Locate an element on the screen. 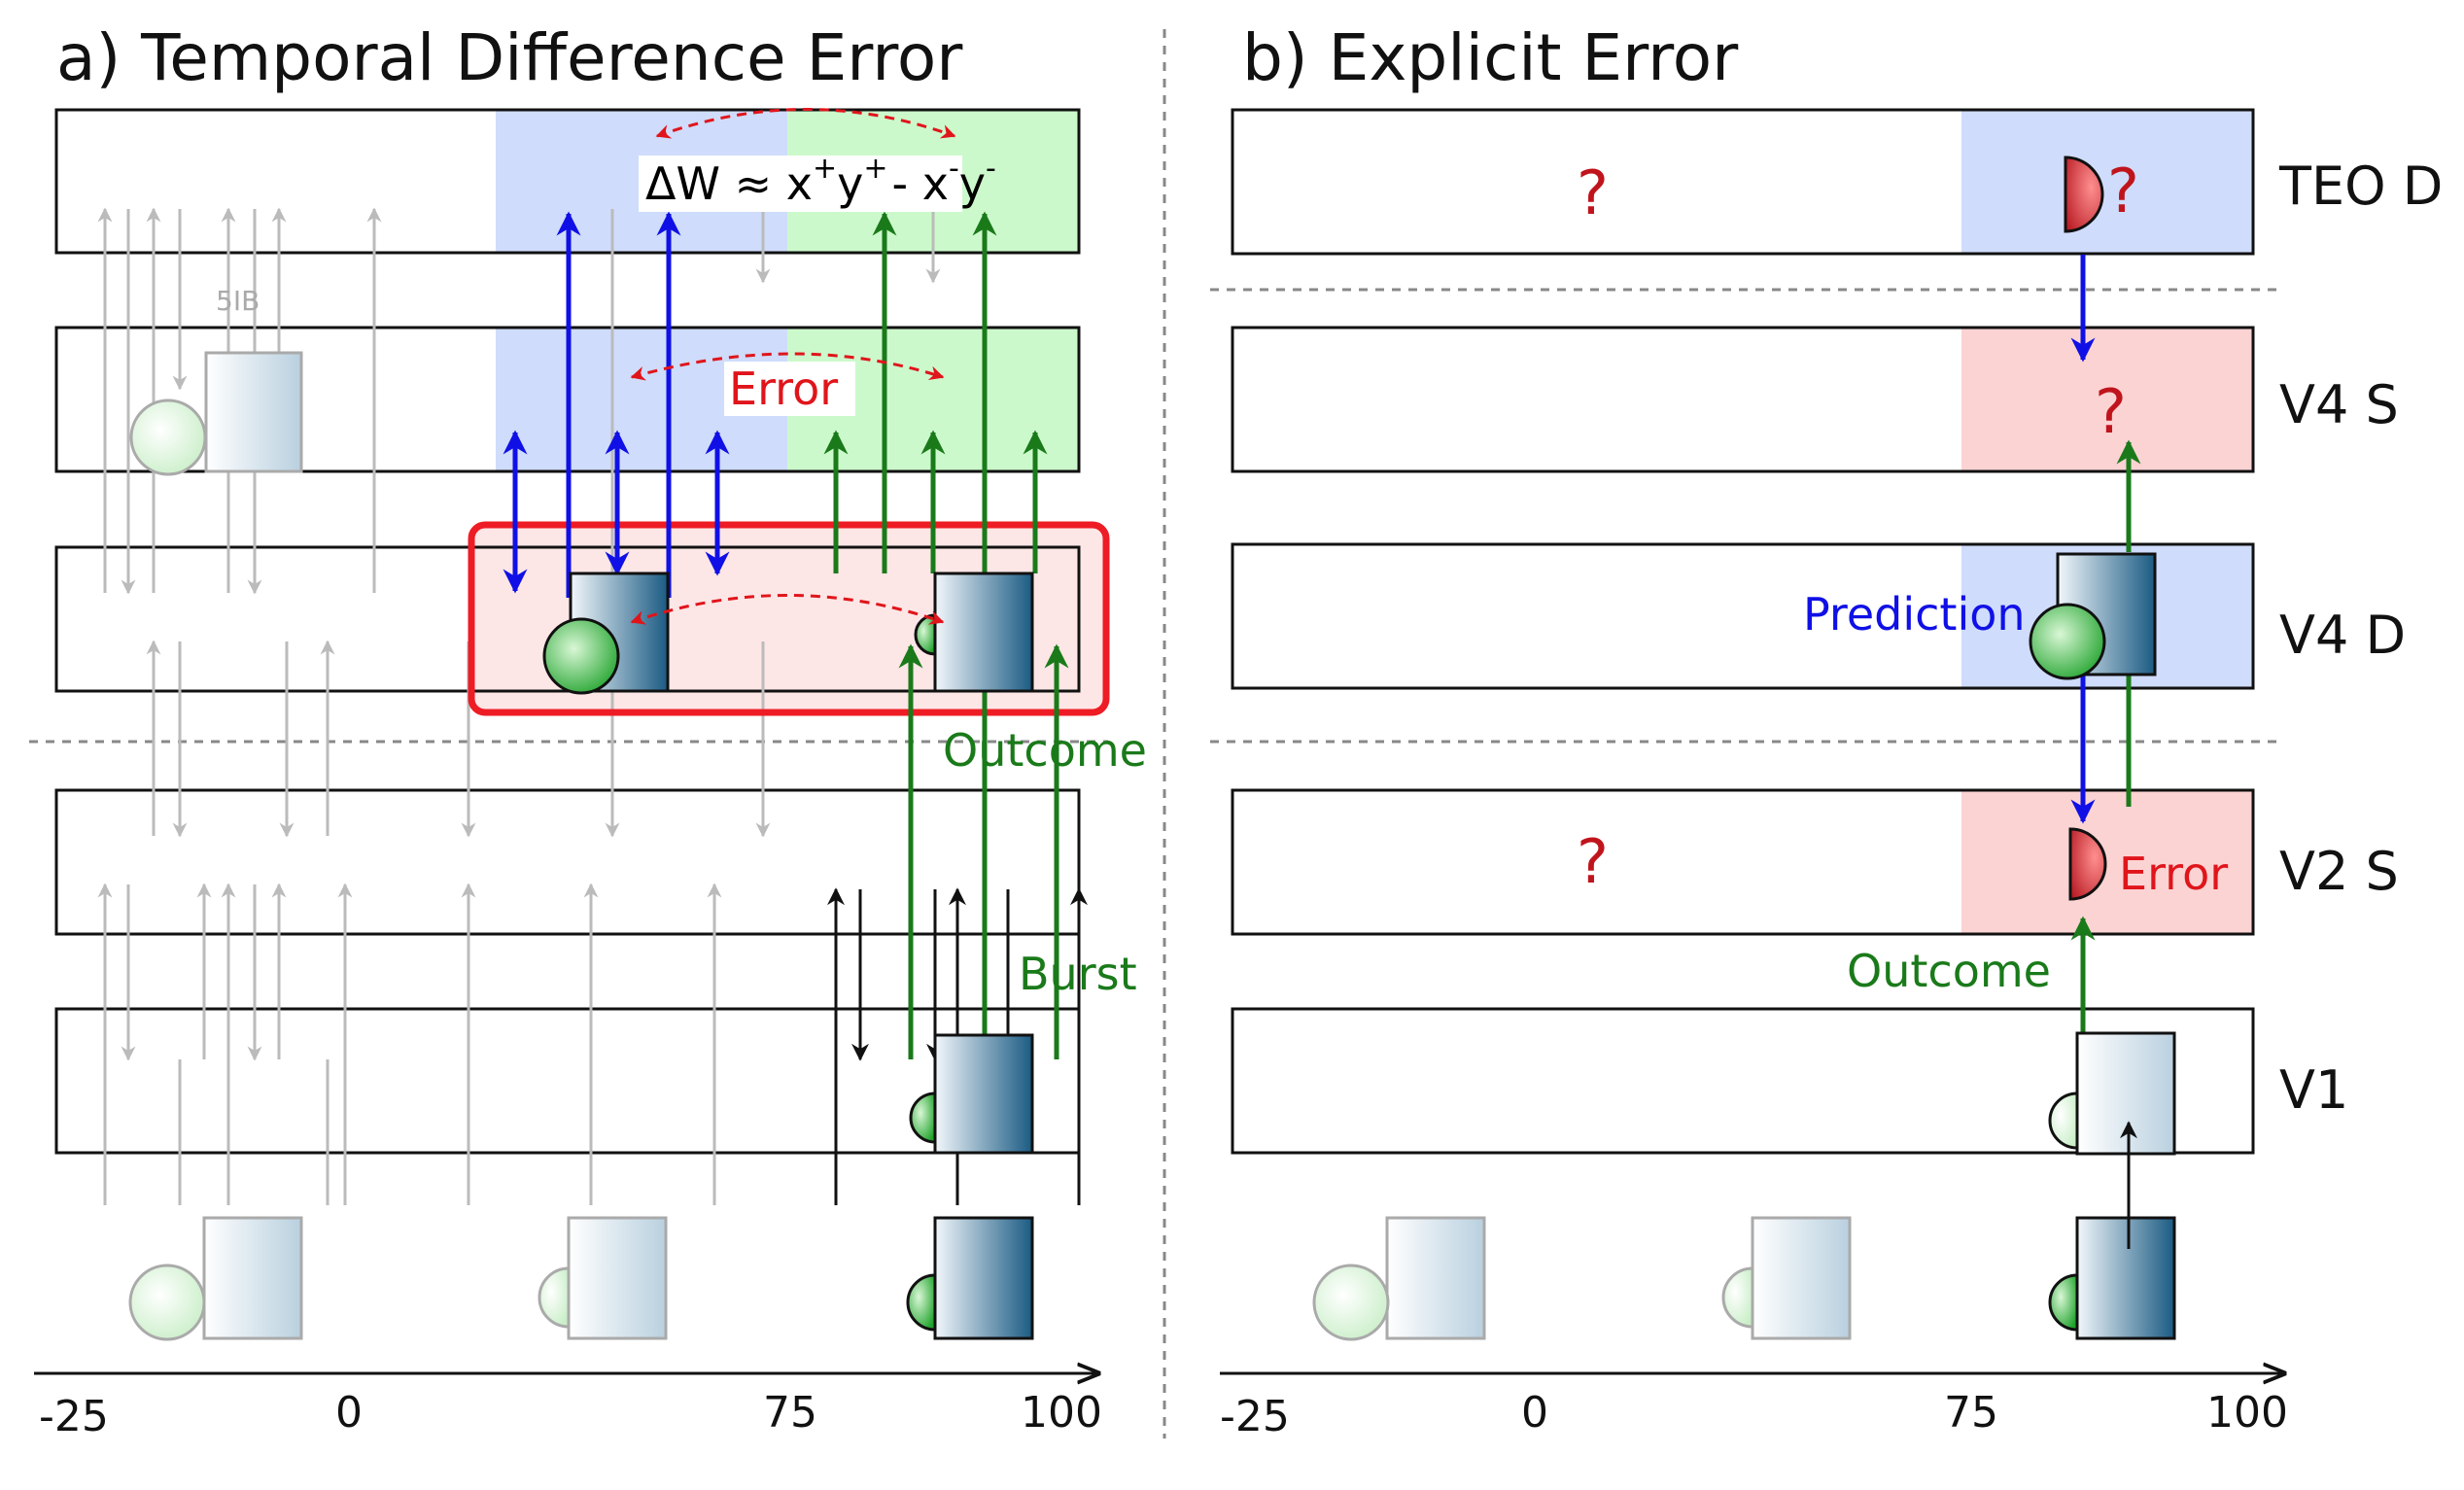  v1-layer-box is located at coordinates (1743, 1081).